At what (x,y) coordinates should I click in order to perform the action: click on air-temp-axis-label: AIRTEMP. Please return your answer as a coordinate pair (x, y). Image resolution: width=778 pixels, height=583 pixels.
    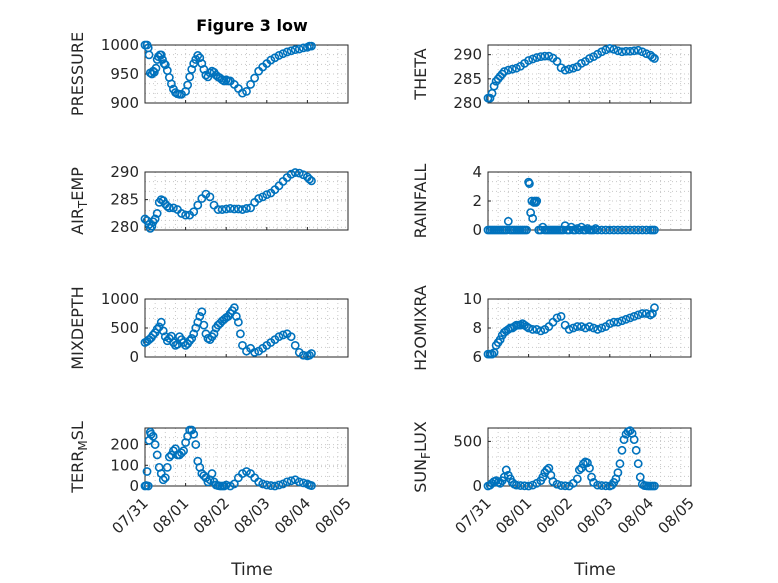
    Looking at the image, I should click on (79, 201).